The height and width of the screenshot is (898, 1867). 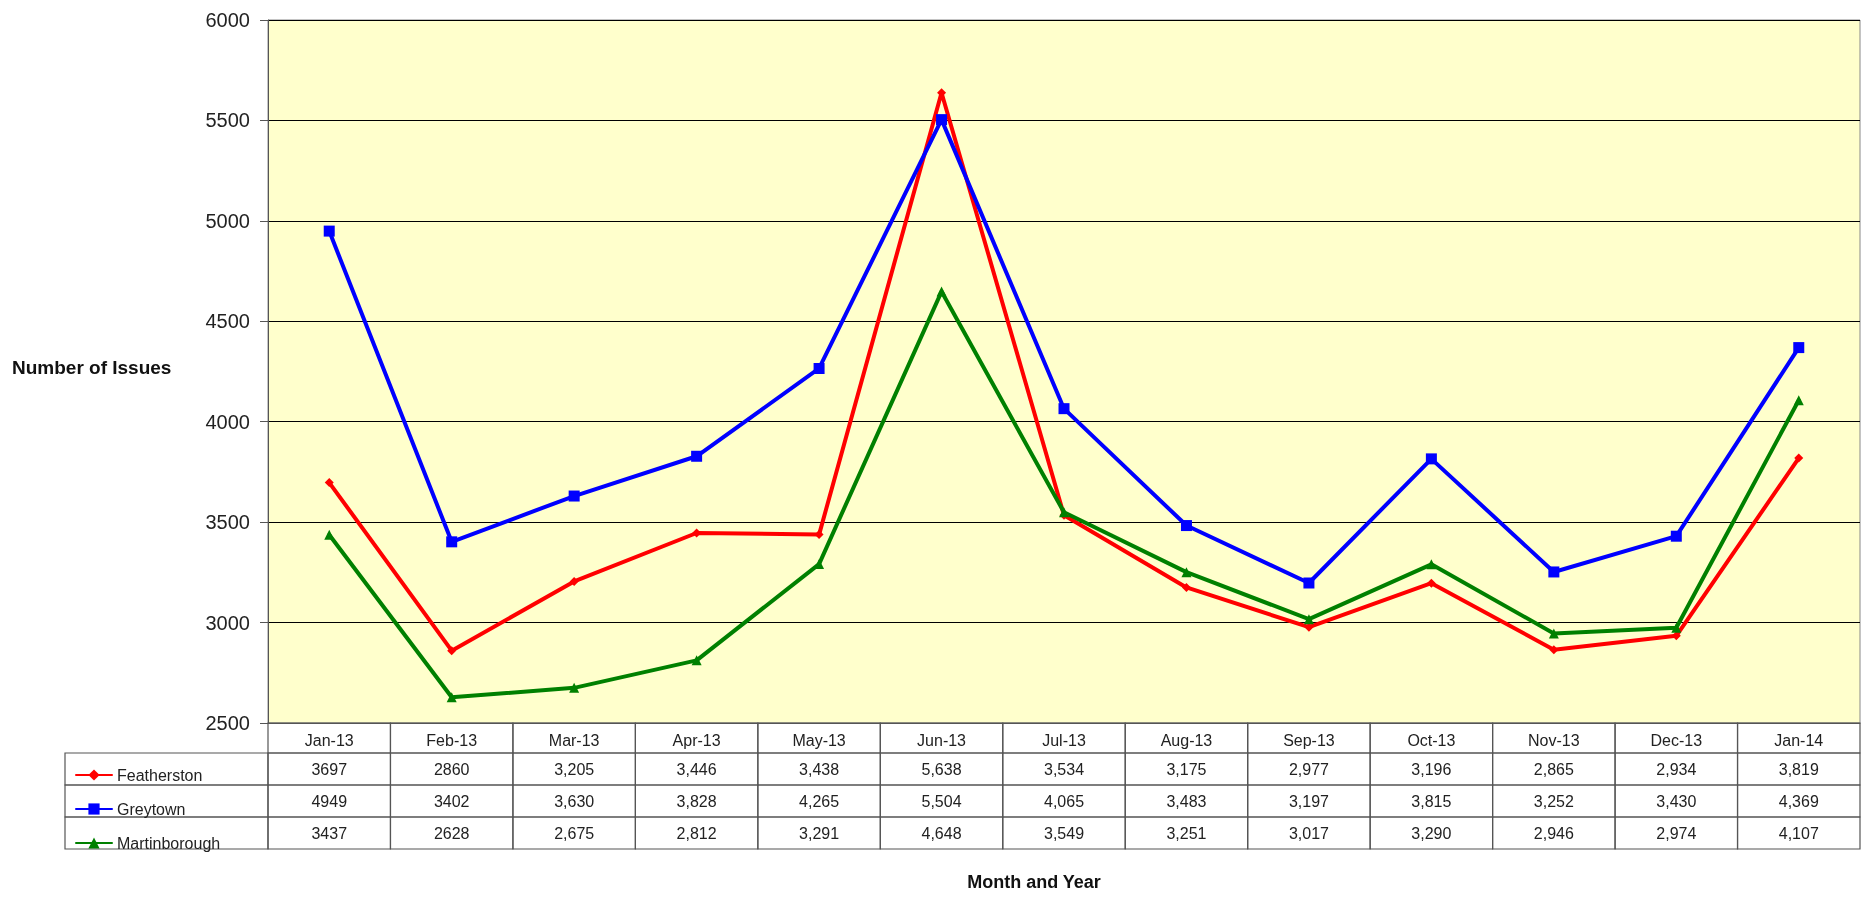 What do you see at coordinates (1431, 833) in the screenshot?
I see `data-label: 3,290` at bounding box center [1431, 833].